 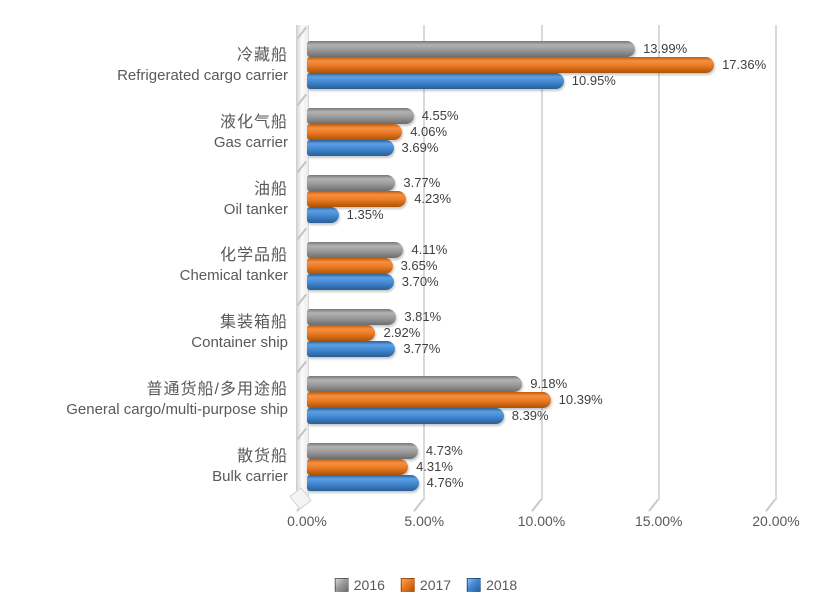 What do you see at coordinates (253, 122) in the screenshot?
I see `category-label-zh: 液化气船` at bounding box center [253, 122].